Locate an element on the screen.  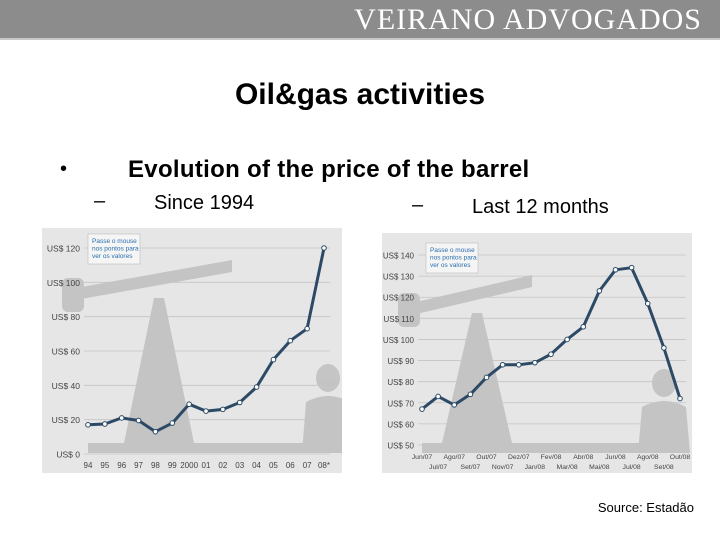
x-tick-label: 02 is located at coordinates (222, 465).